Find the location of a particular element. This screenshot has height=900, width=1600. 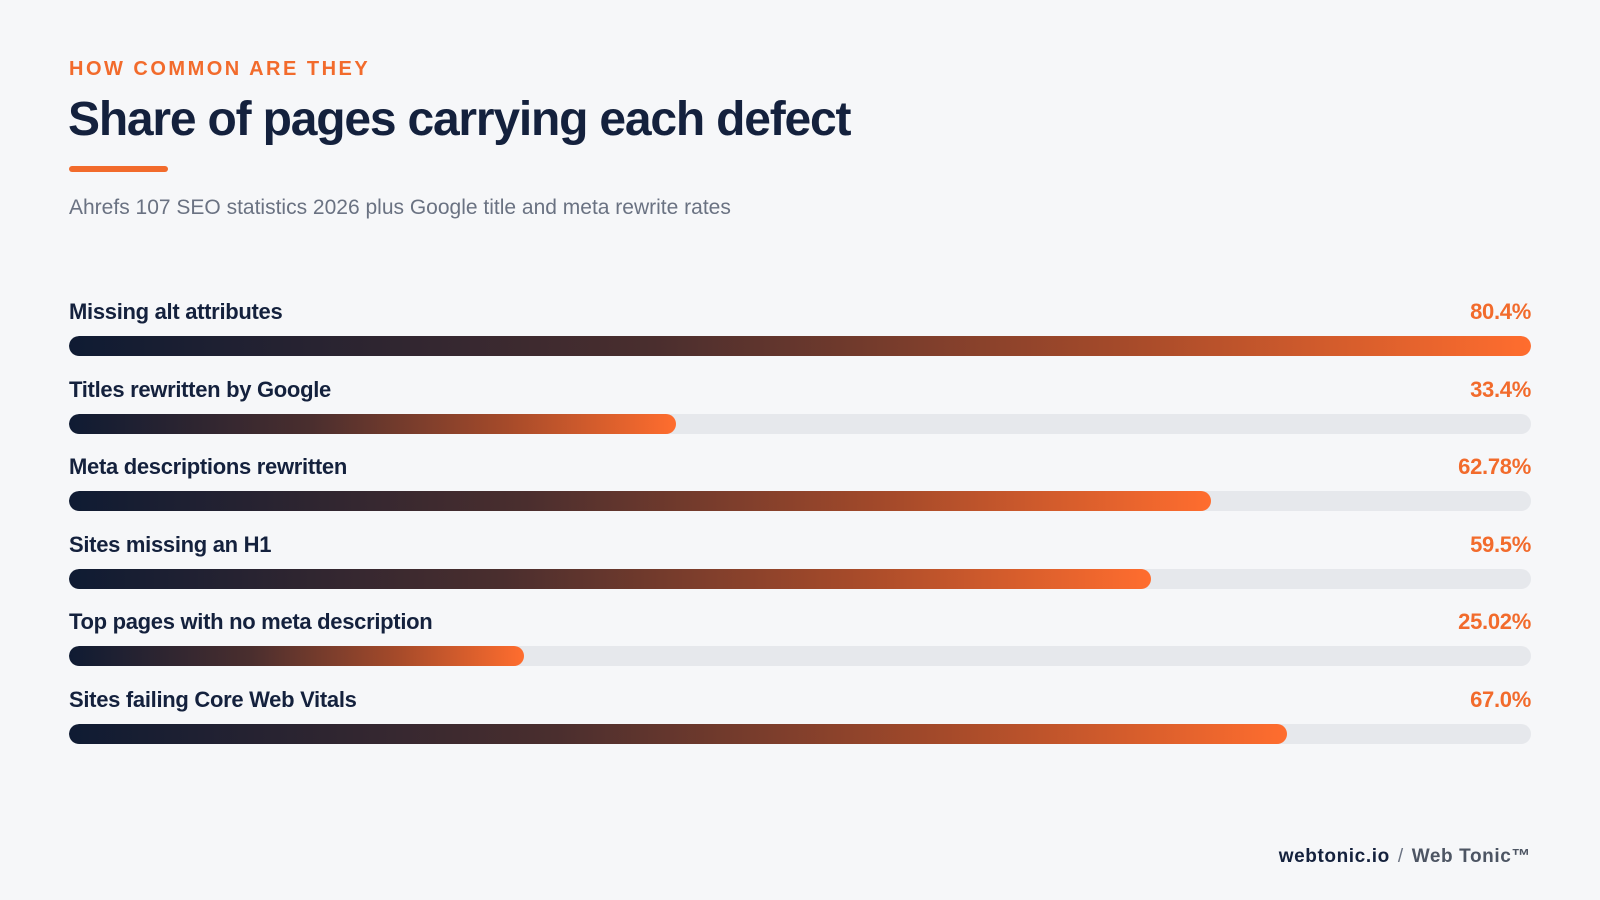

bar-row: Titles rewritten by Google 33.4% is located at coordinates (800, 413).